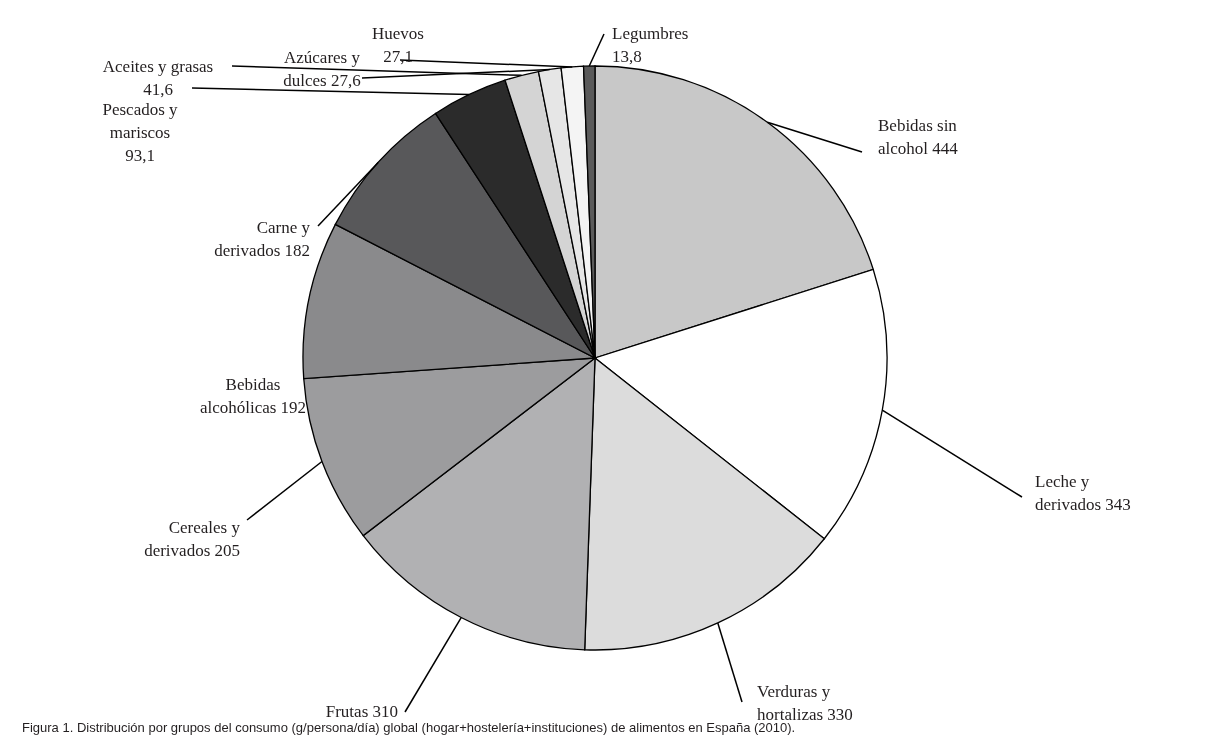 The height and width of the screenshot is (744, 1218). I want to click on slice-label: Carne y derivados 182, so click(262, 239).